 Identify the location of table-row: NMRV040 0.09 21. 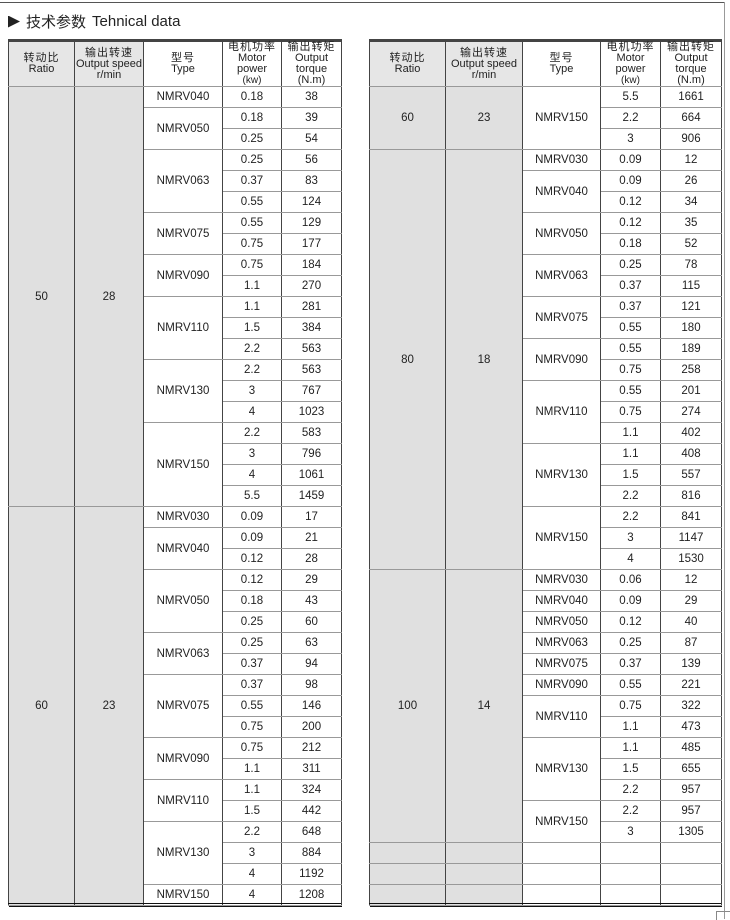
(175, 548).